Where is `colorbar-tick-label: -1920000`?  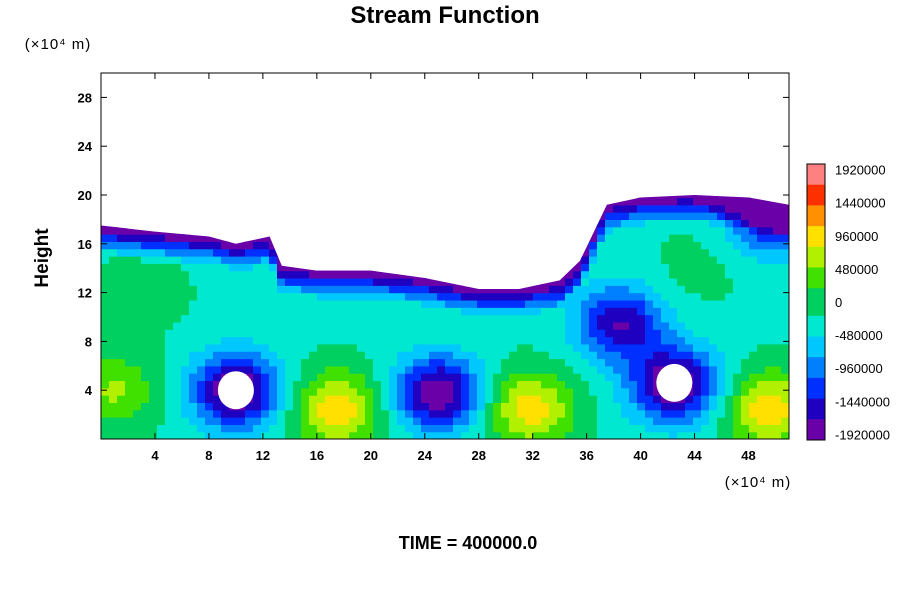
colorbar-tick-label: -1920000 is located at coordinates (862, 434).